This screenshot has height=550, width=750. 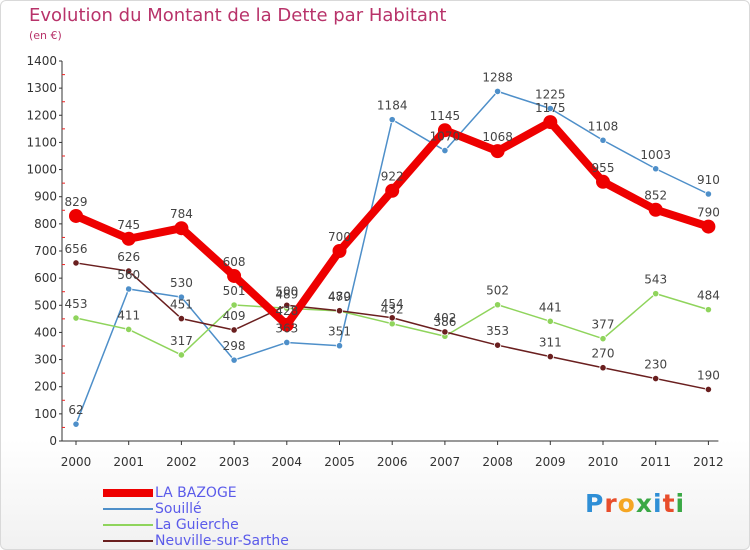 What do you see at coordinates (655, 155) in the screenshot?
I see `data-label: 1003` at bounding box center [655, 155].